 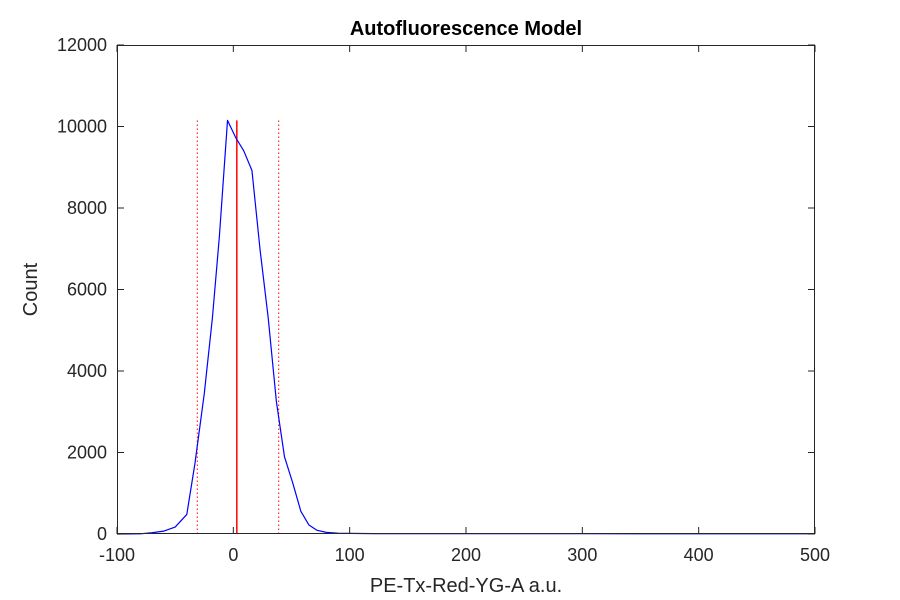 I want to click on x-tick-label: 100, so click(x=350, y=555).